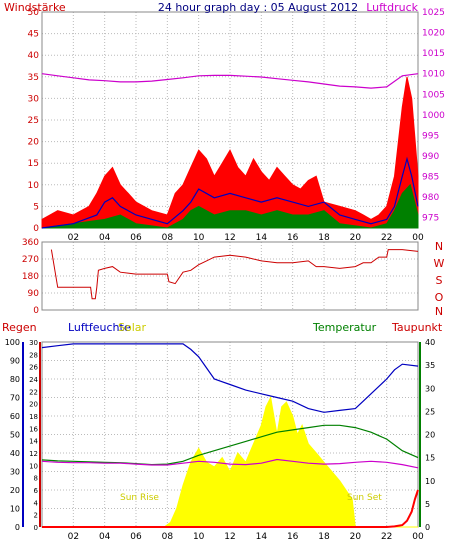 The image size is (467, 555). I want to click on wind-tick-label: 35, so click(33, 78).